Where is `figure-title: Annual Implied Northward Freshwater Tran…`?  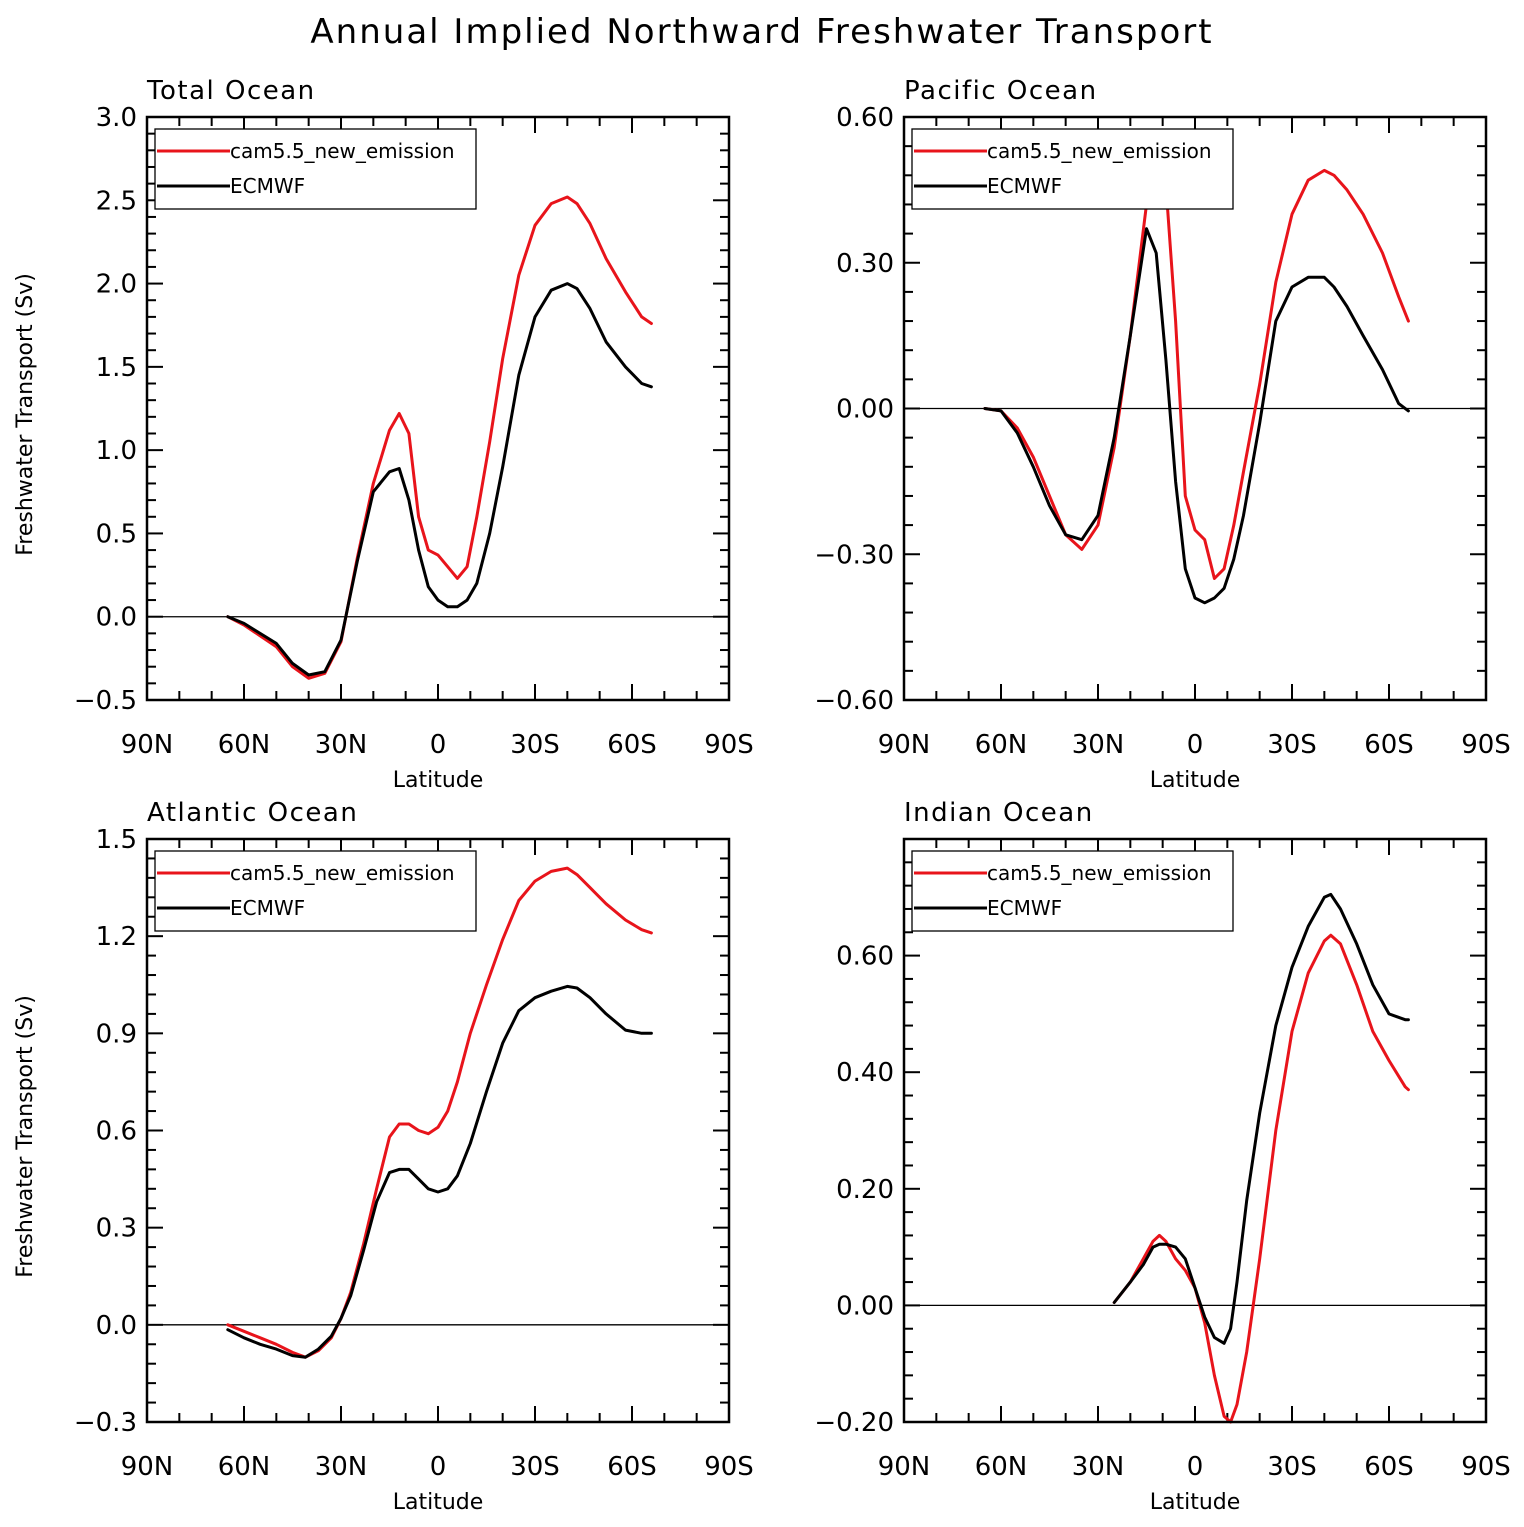 figure-title: Annual Implied Northward Freshwater Tran… is located at coordinates (762, 32).